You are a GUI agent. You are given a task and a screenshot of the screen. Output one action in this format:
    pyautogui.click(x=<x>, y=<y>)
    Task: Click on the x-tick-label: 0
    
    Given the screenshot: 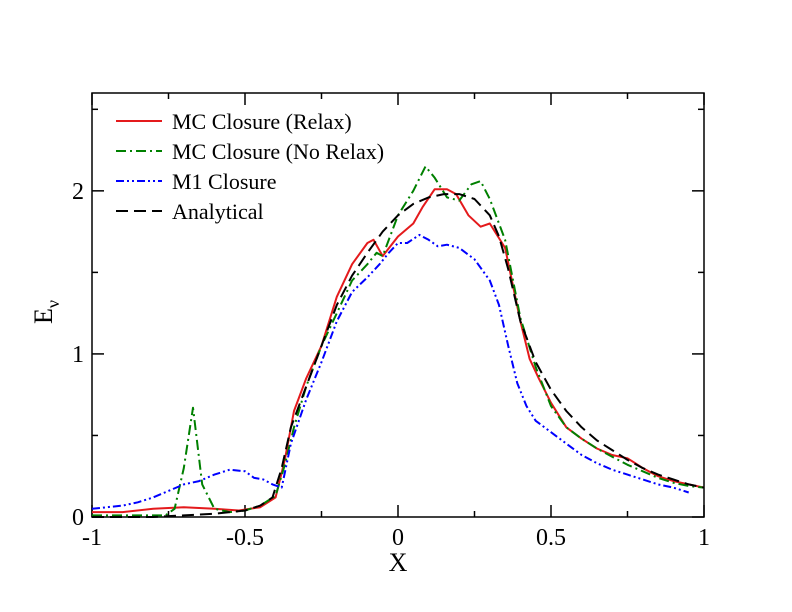 What is the action you would take?
    pyautogui.click(x=398, y=538)
    